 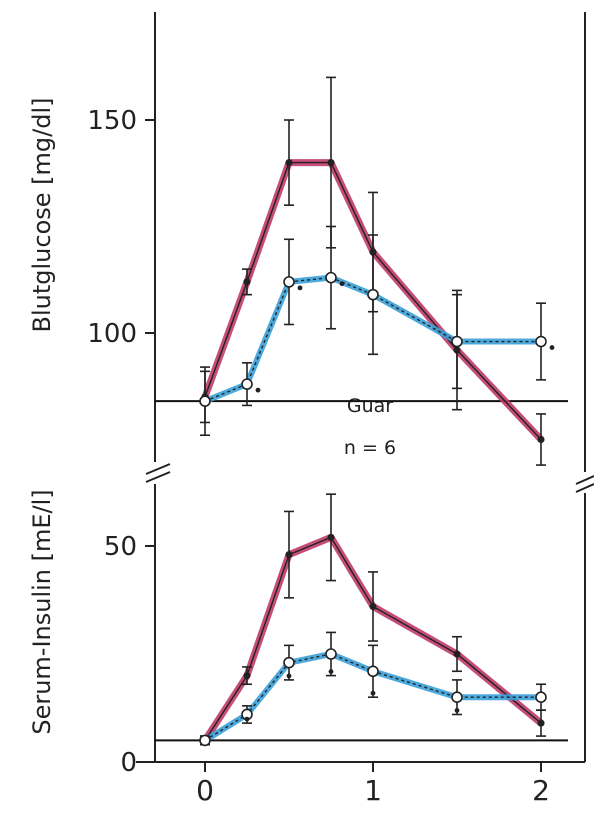 What do you see at coordinates (373, 689) in the screenshot?
I see `blue-series` at bounding box center [373, 689].